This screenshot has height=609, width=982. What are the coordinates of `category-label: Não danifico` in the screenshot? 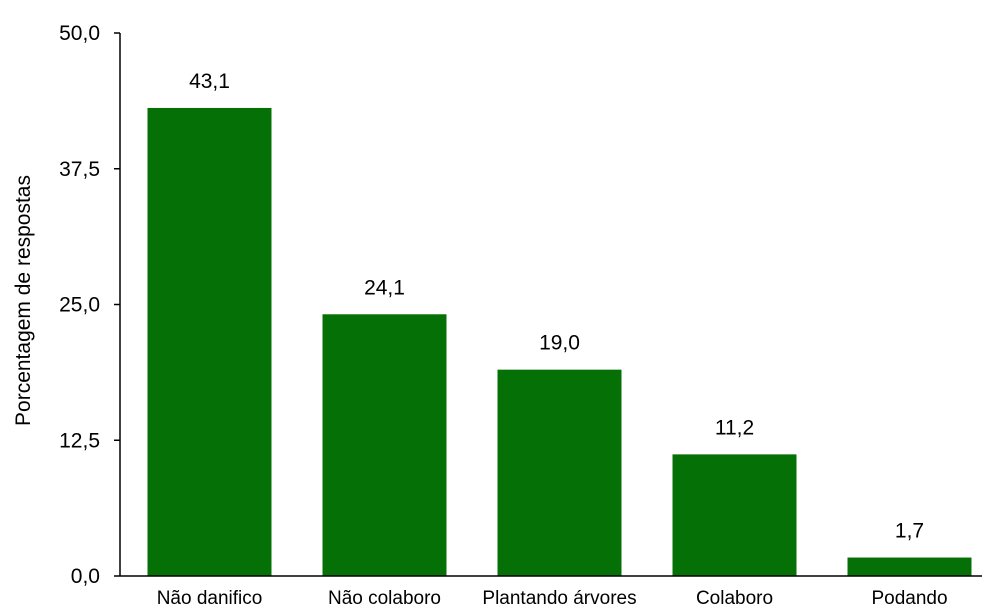 It's located at (210, 598).